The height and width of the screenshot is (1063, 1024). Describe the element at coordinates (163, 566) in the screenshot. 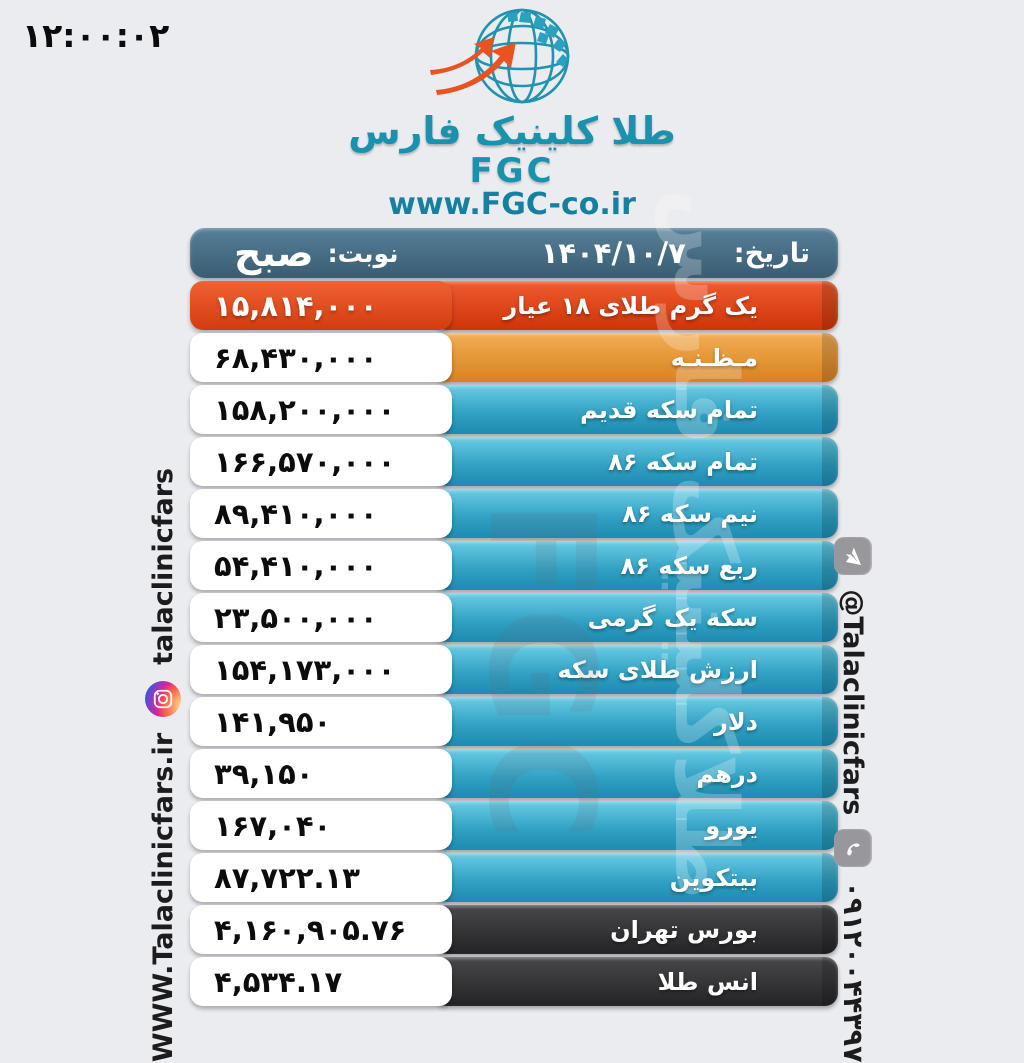

I see `instagram-handle-text: talaclinicfars` at that location.